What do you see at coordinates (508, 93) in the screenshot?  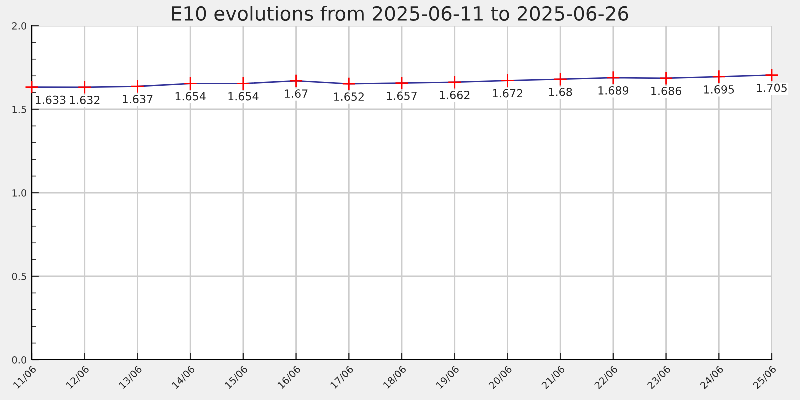 I see `data-label: 1.672` at bounding box center [508, 93].